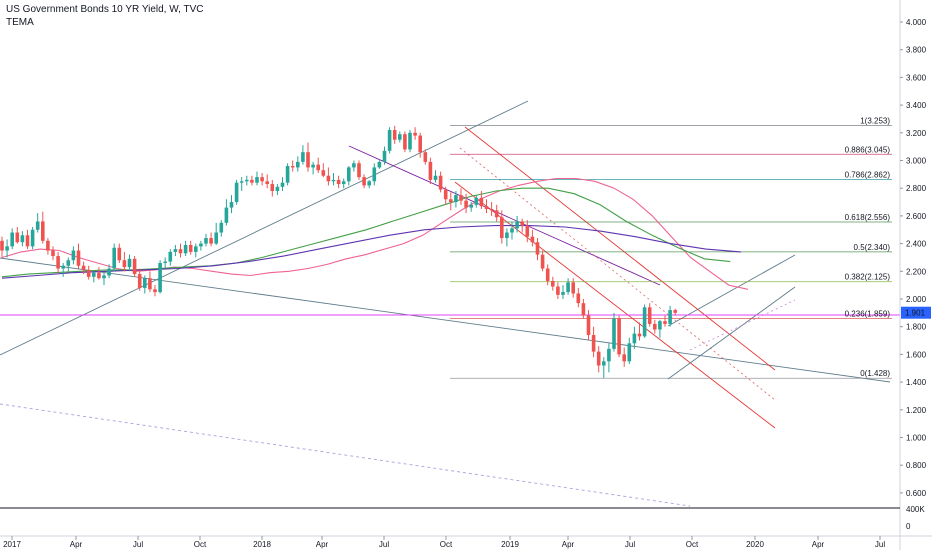 This screenshot has width=932, height=550. I want to click on sma-purple-line, so click(371, 252).